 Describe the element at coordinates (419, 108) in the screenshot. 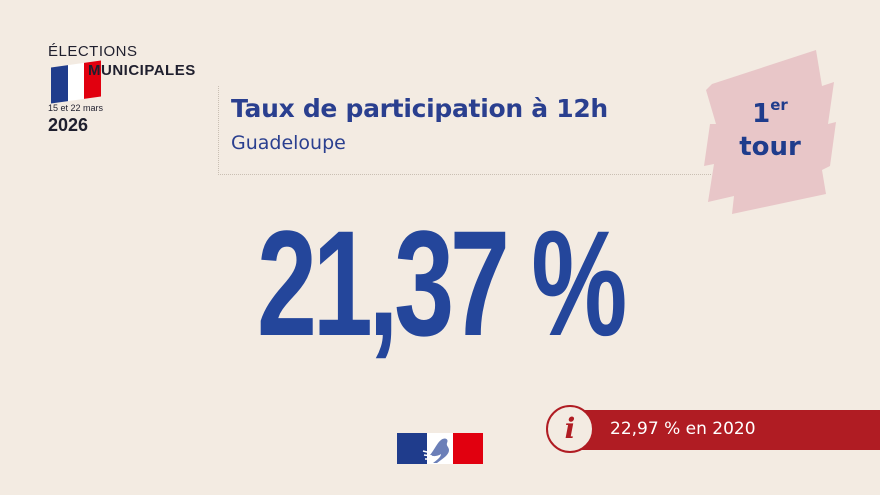

I see `page-title: Taux de participation à 12h` at that location.